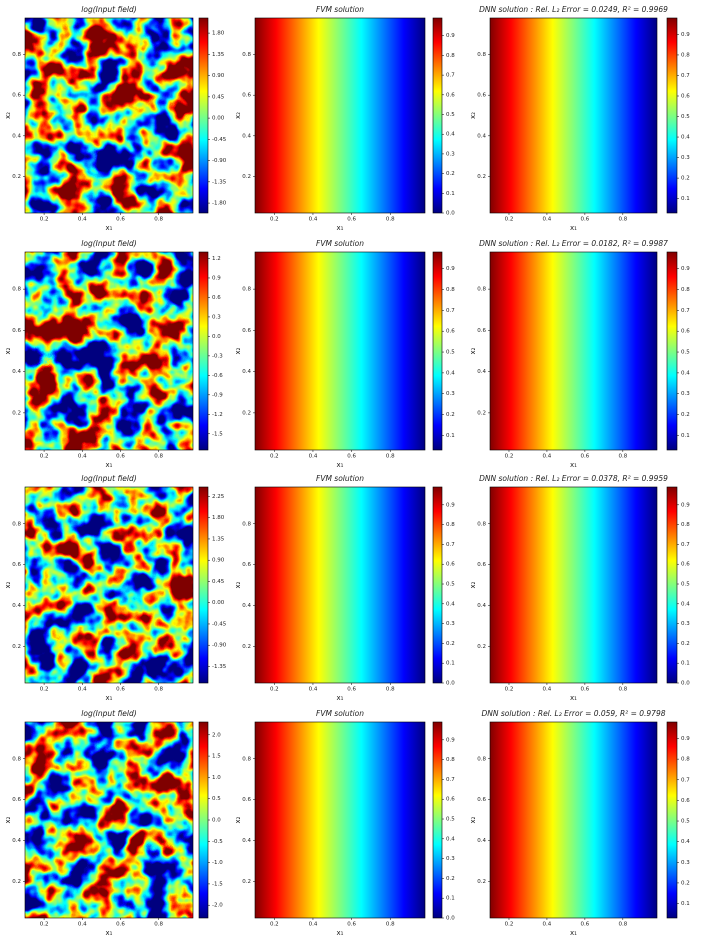  I want to click on colorbar-tick-label: 0.90, so click(218, 561).